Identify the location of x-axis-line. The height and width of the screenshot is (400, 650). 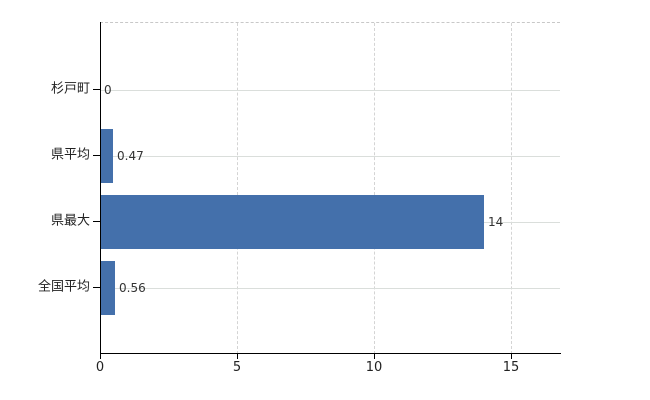
(330, 353).